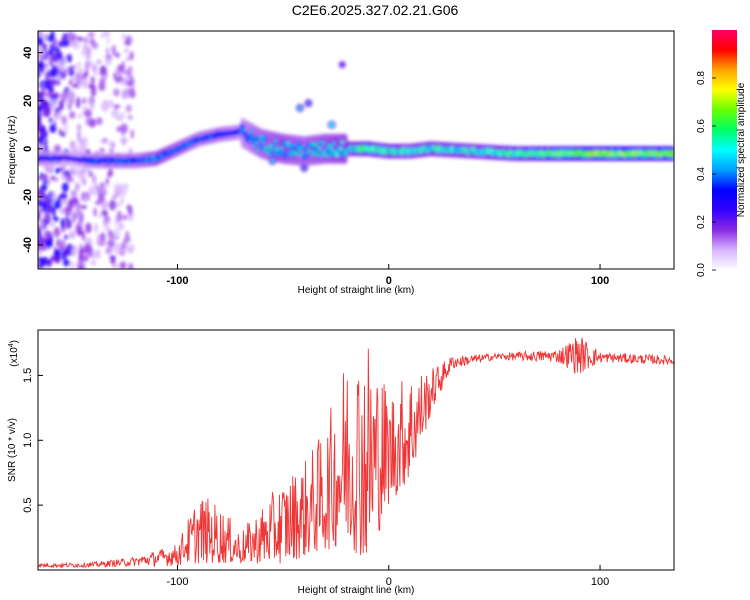  What do you see at coordinates (28, 197) in the screenshot?
I see `spectrogram-y-tick-label: -20` at bounding box center [28, 197].